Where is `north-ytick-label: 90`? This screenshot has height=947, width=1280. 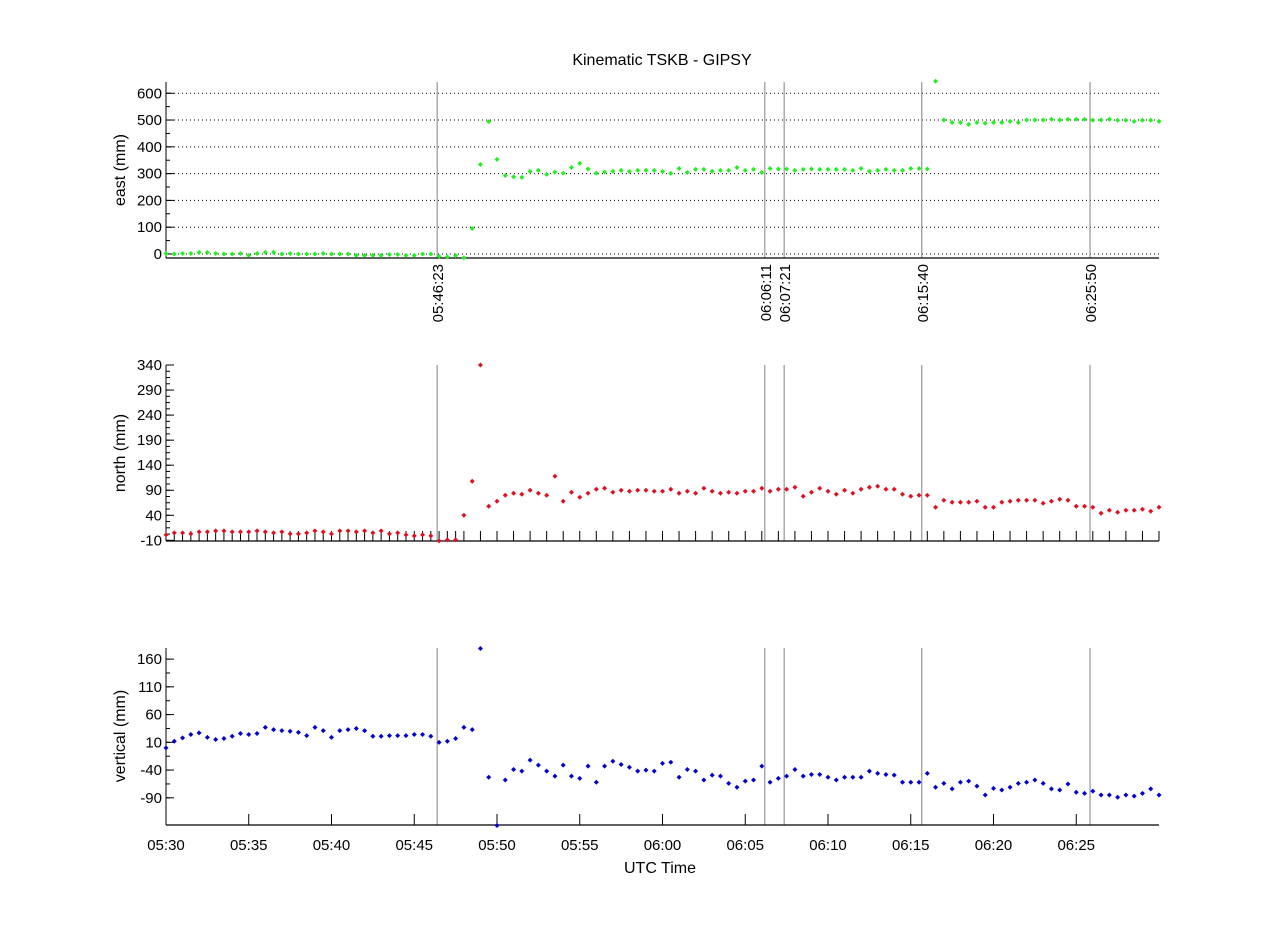 north-ytick-label: 90 is located at coordinates (153, 490).